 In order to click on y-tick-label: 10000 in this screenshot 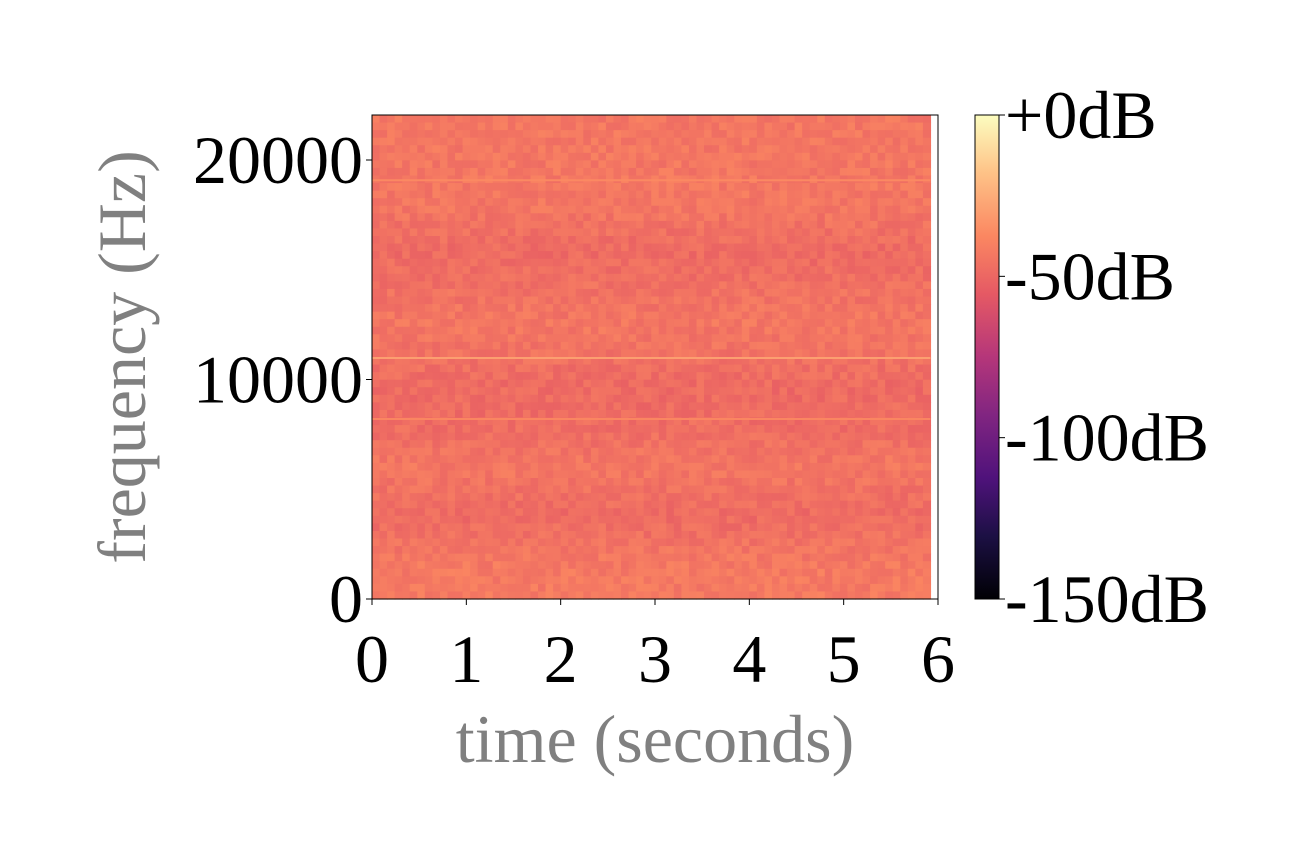, I will do `click(278, 379)`.